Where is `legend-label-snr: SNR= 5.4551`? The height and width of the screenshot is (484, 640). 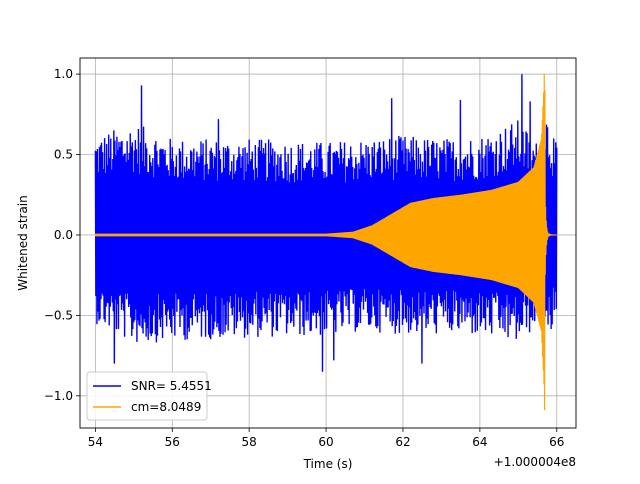
legend-label-snr: SNR= 5.4551 is located at coordinates (171, 386).